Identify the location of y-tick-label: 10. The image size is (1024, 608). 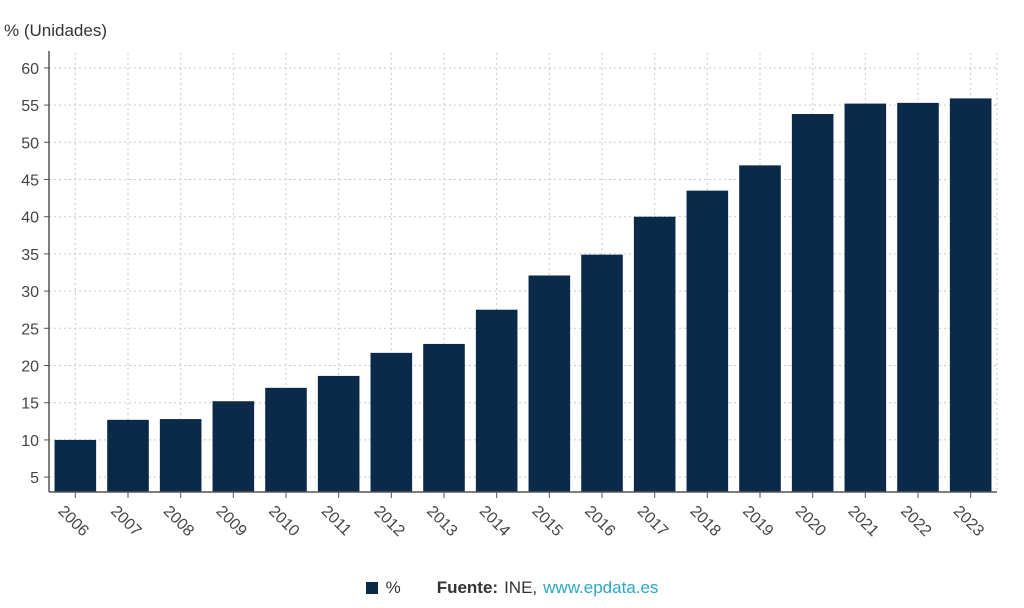
(30, 441).